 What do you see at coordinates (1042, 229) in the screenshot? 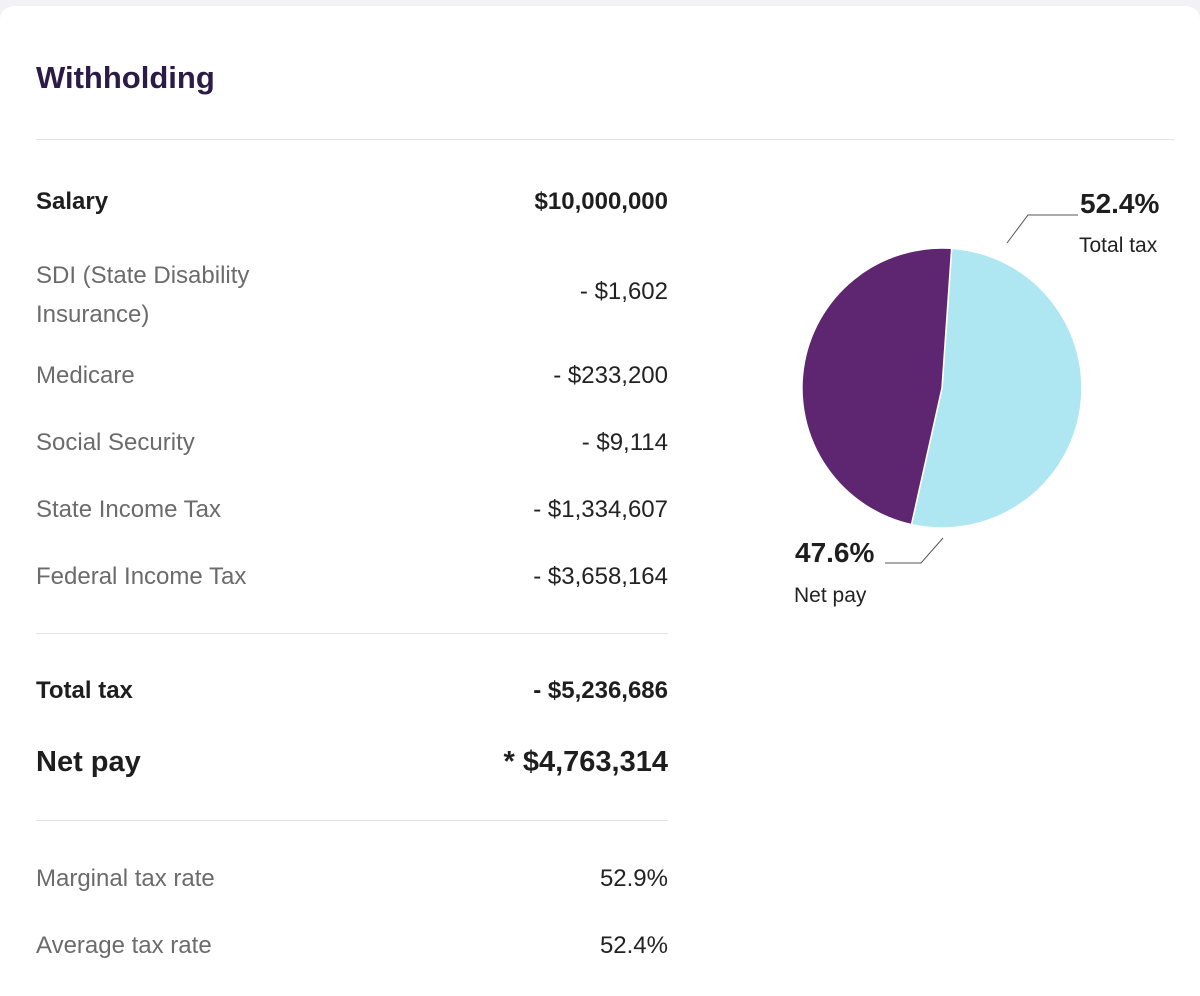
I see `total-tax-leader-line` at bounding box center [1042, 229].